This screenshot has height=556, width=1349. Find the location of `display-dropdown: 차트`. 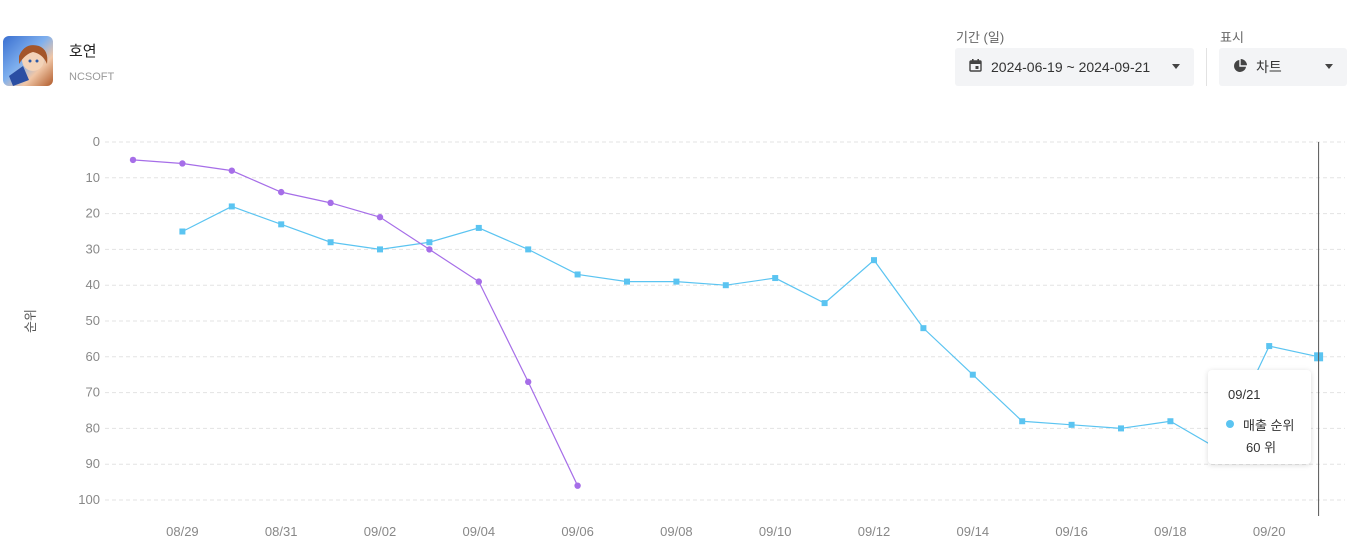

display-dropdown: 차트 is located at coordinates (1283, 67).